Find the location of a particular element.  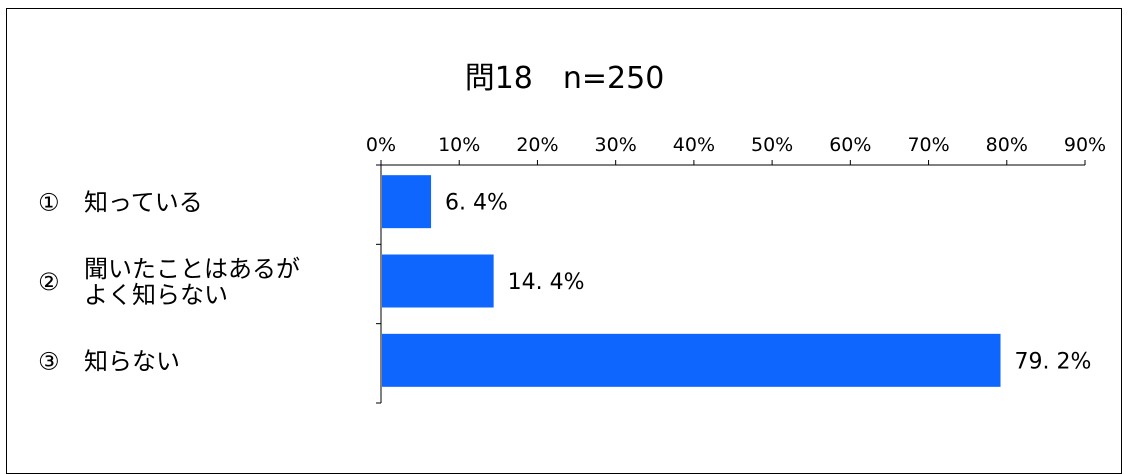

x-tick-label: 0% is located at coordinates (381, 145).